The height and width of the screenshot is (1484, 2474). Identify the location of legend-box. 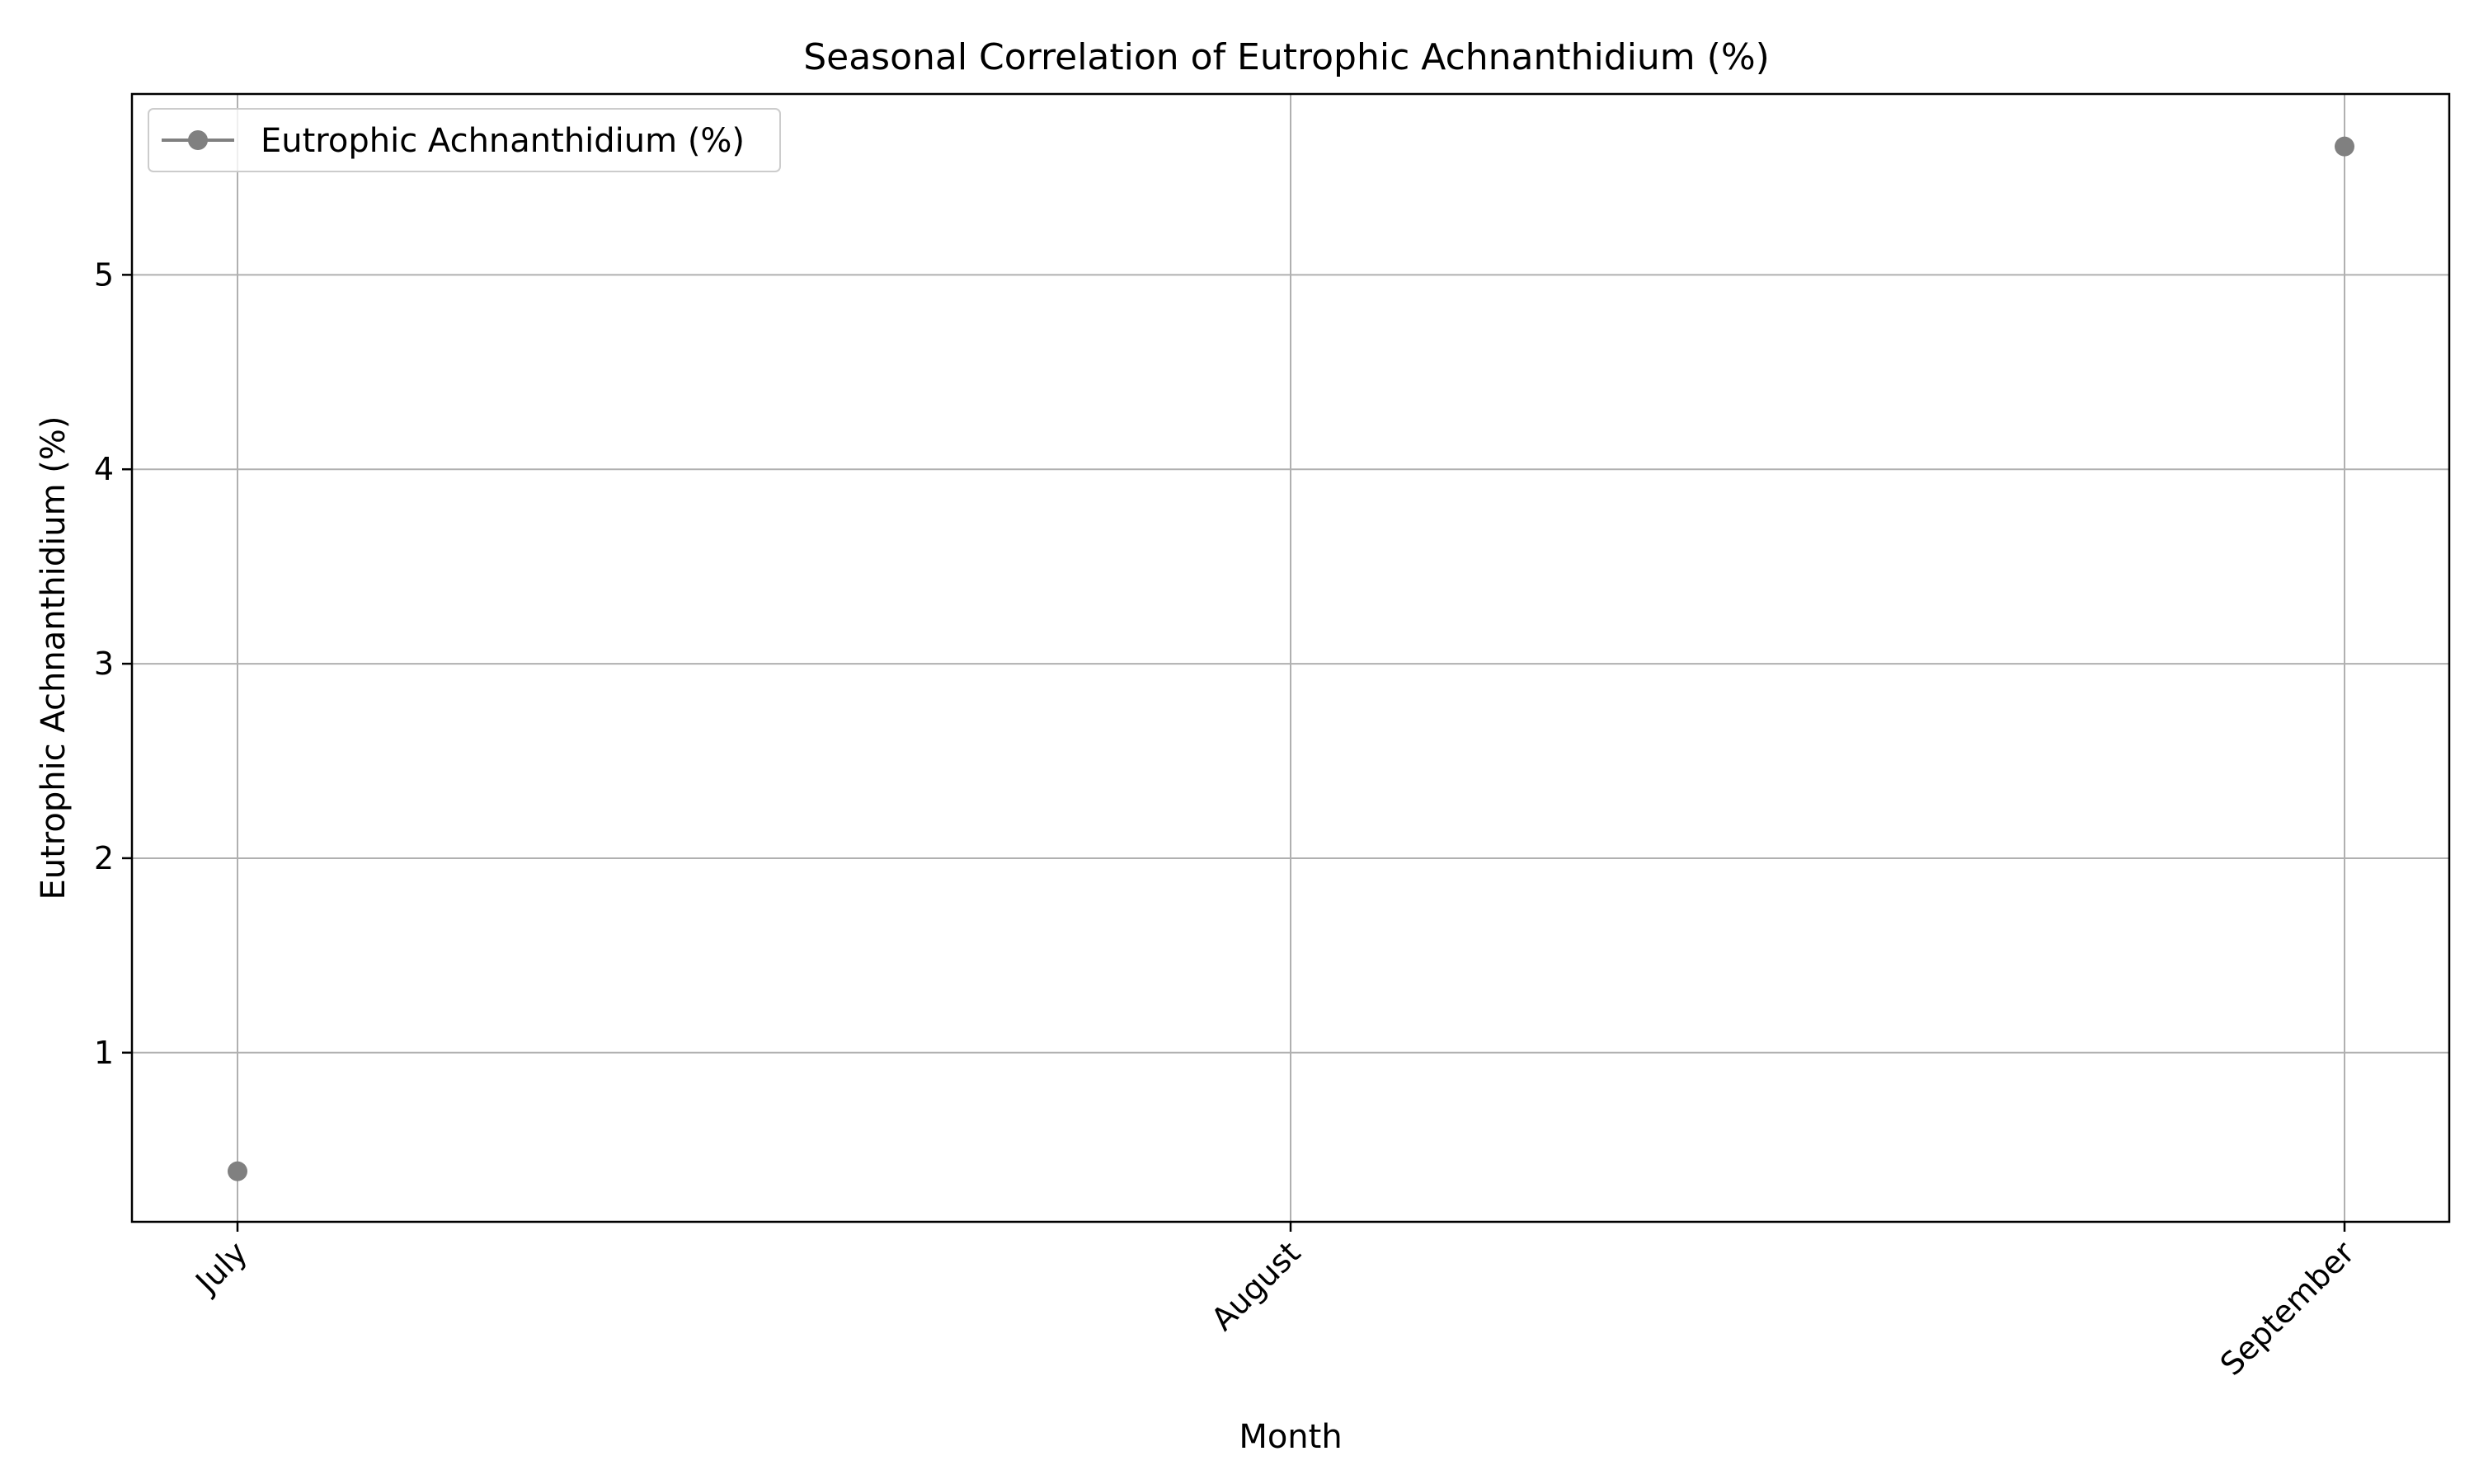
(464, 140).